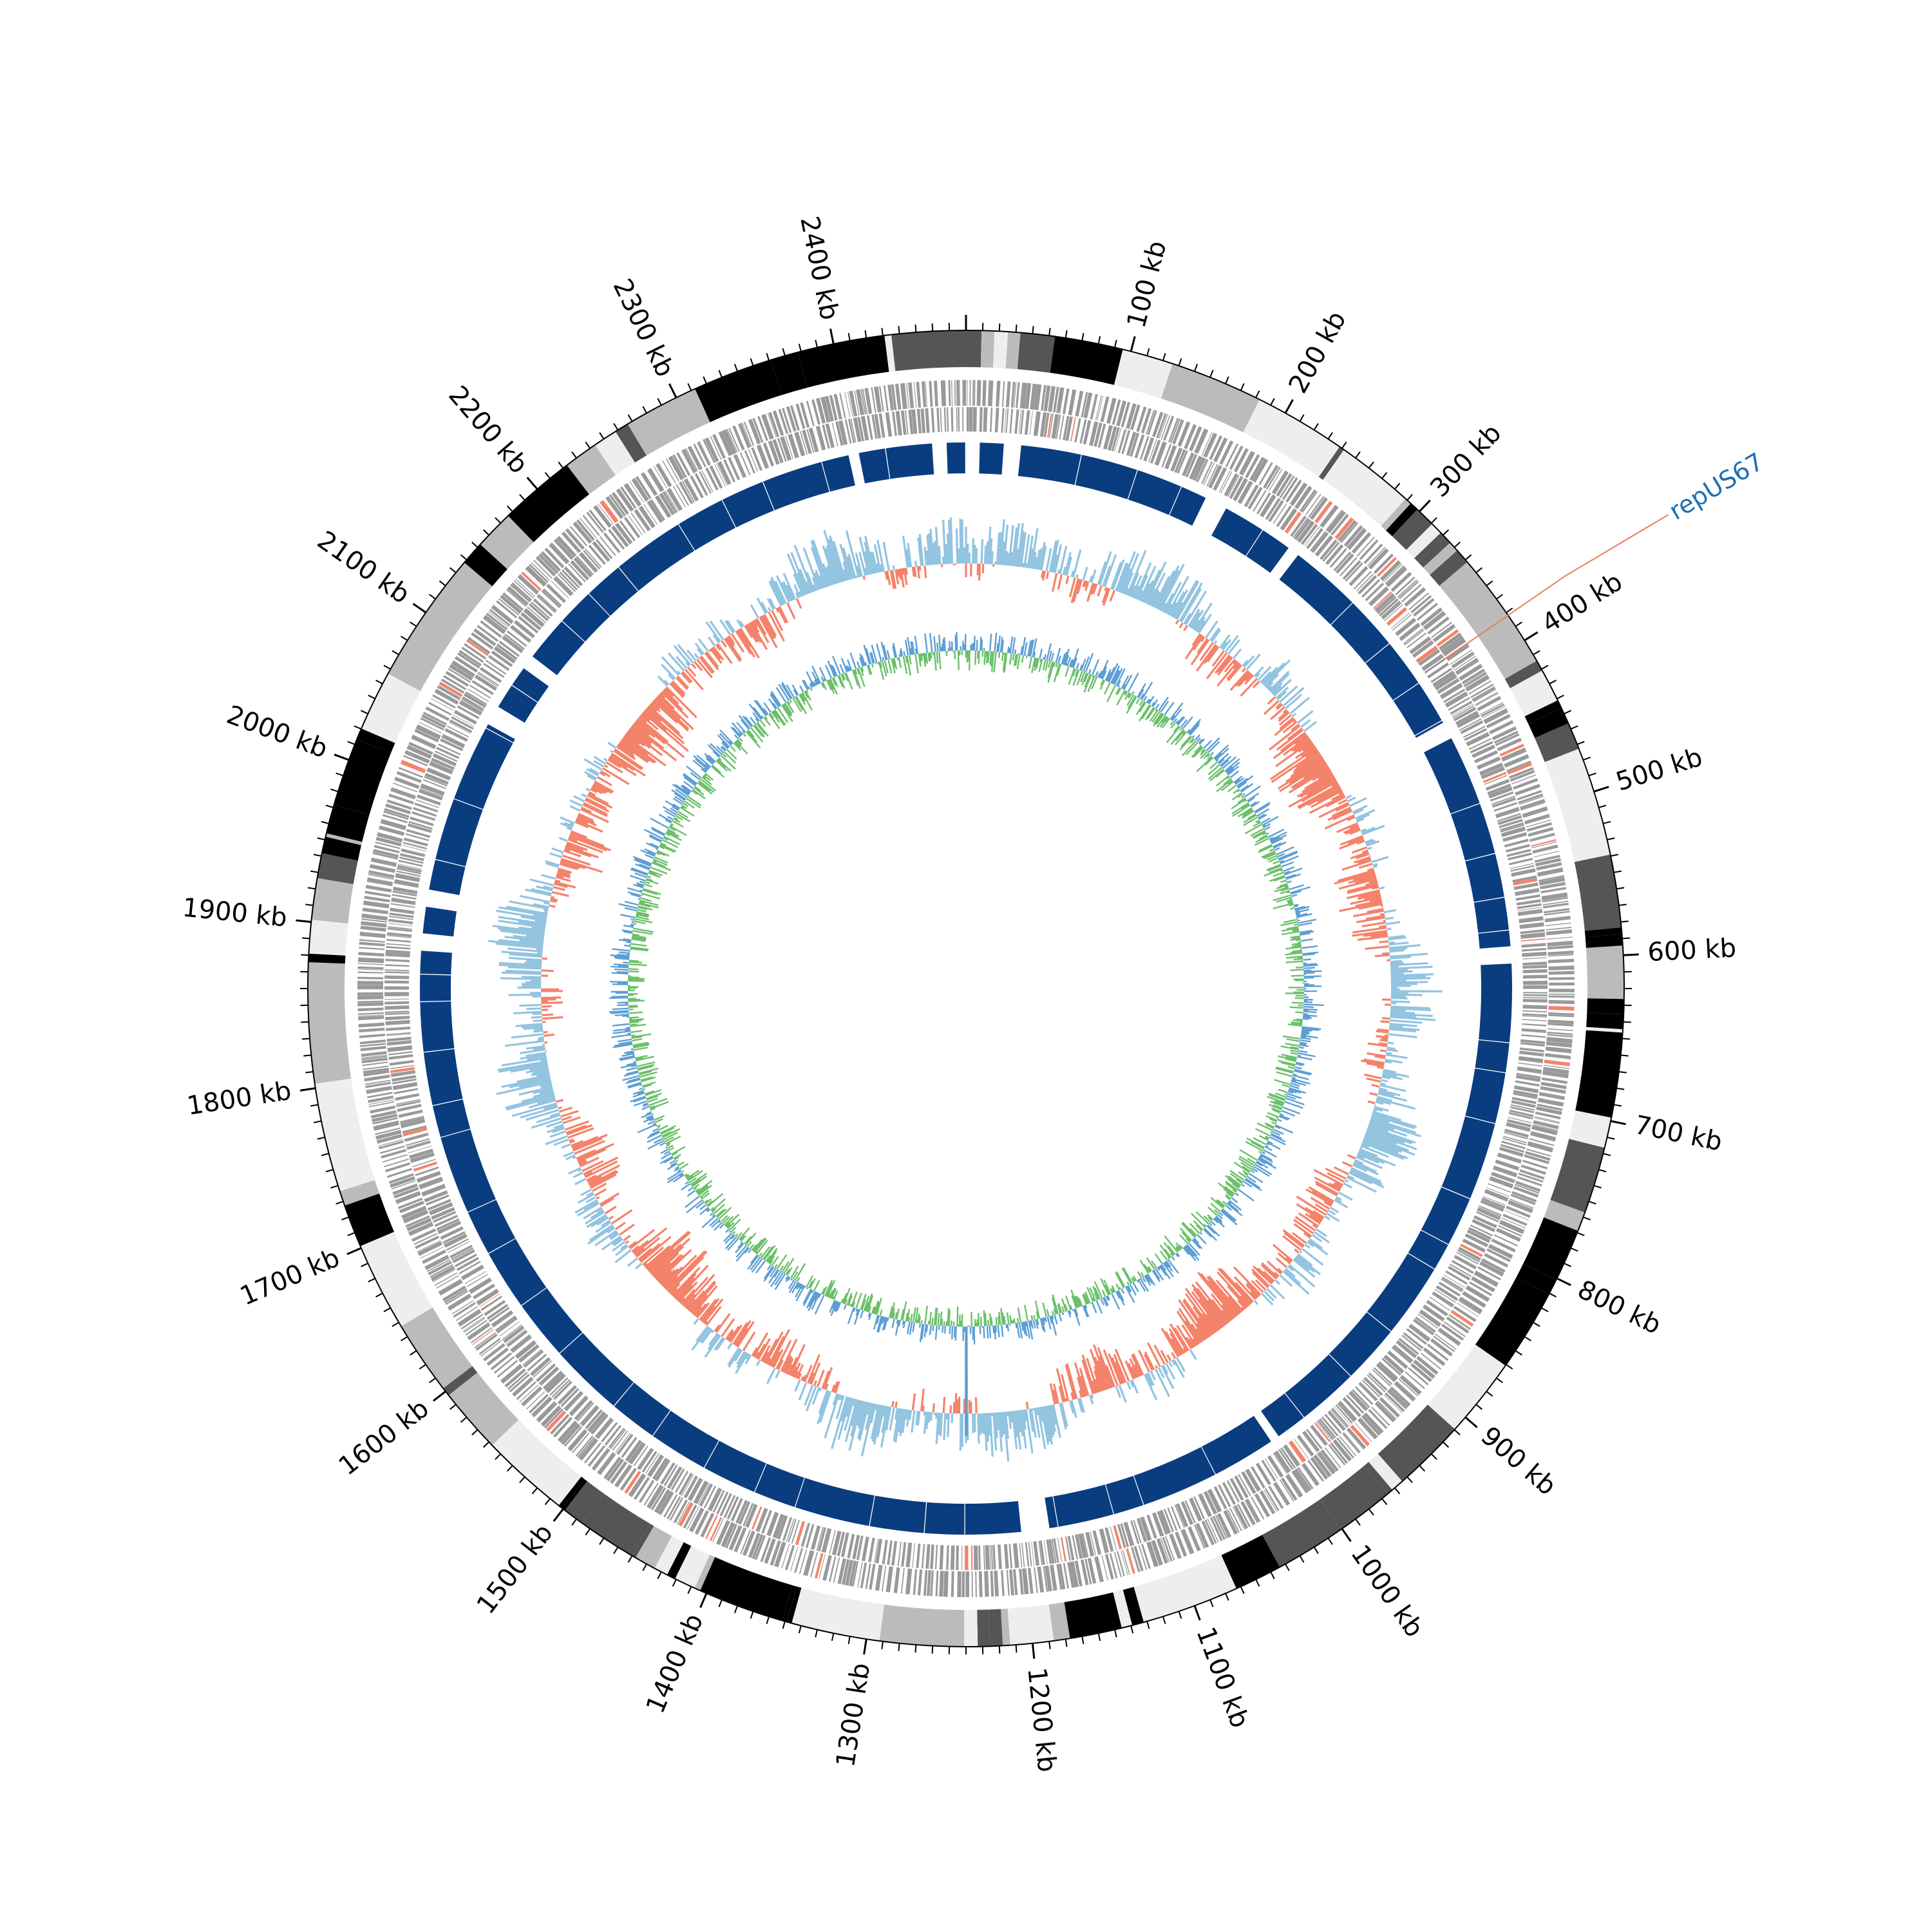  What do you see at coordinates (235, 913) in the screenshot?
I see `tick-label: 1900 kb` at bounding box center [235, 913].